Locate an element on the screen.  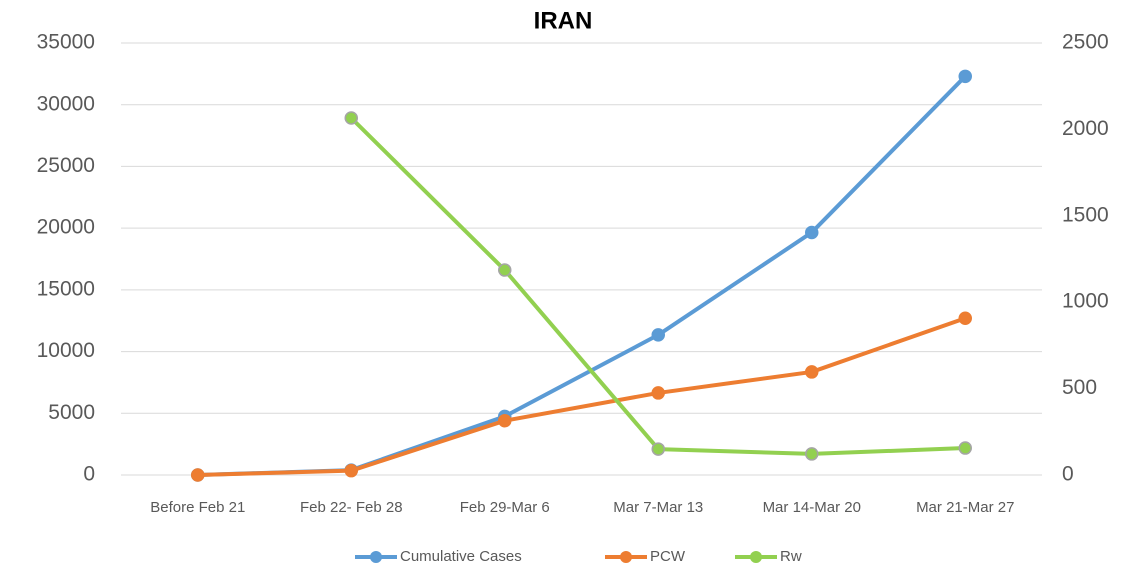
y2-tick-label: 500 is located at coordinates (1079, 387).